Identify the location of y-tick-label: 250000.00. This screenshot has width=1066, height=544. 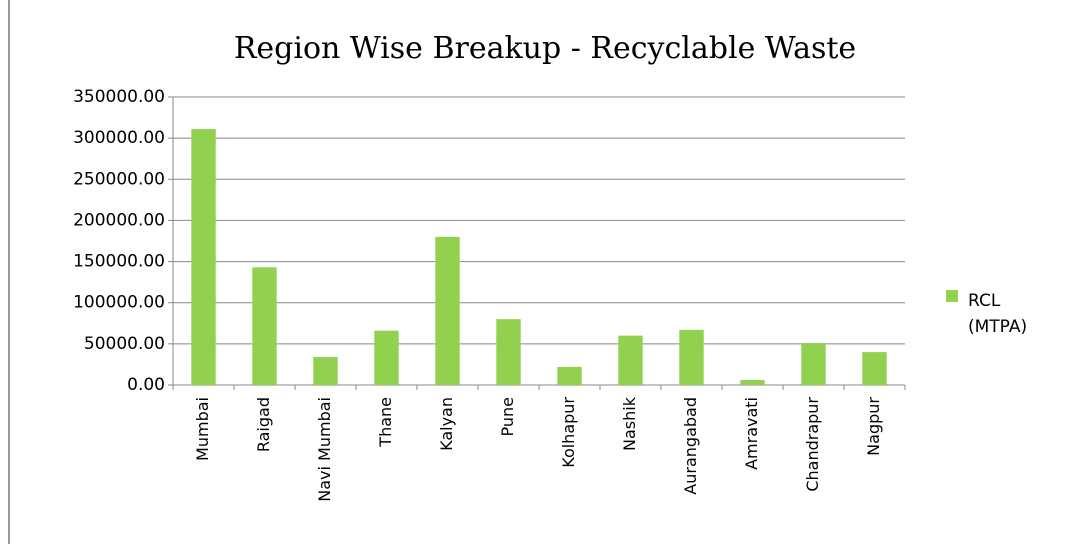
(119, 179).